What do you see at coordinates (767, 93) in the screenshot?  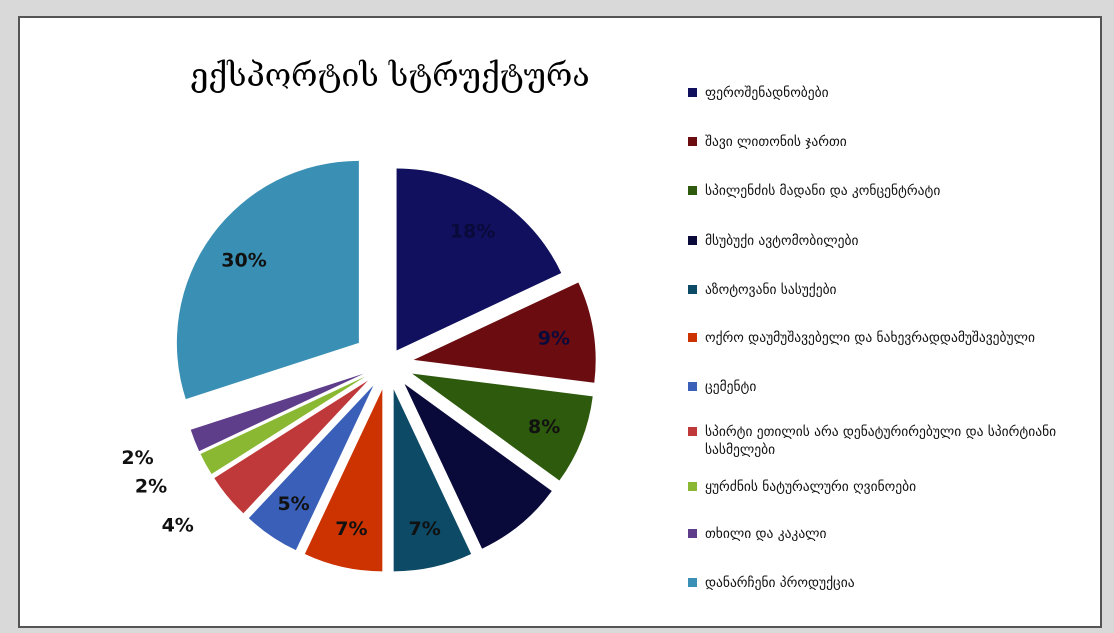 I see `legend-label: ფეროშენადნობები` at bounding box center [767, 93].